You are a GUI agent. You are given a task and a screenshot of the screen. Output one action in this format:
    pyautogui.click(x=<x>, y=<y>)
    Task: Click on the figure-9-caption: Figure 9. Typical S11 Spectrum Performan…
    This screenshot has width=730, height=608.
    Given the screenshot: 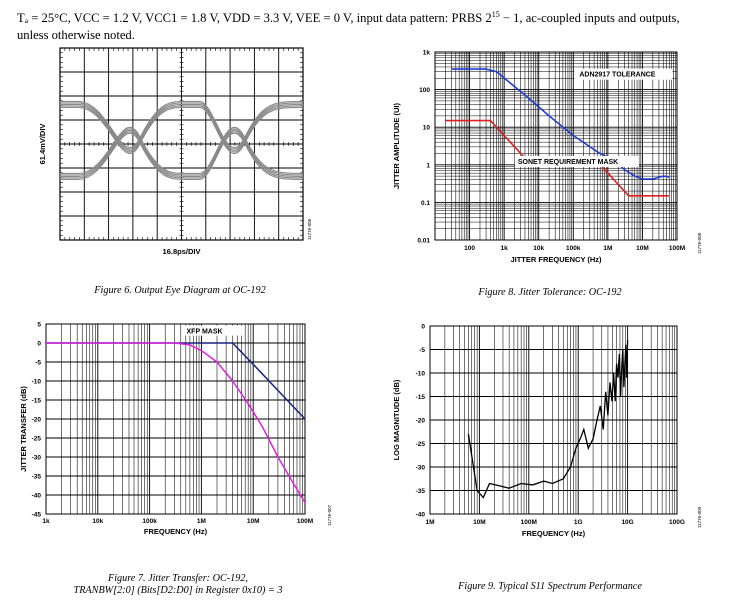 What is the action you would take?
    pyautogui.click(x=550, y=586)
    